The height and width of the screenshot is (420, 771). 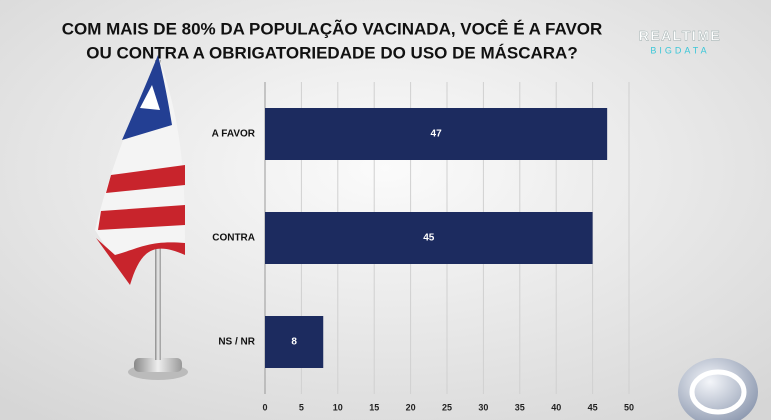 I want to click on x-tick-label: 50, so click(x=629, y=407).